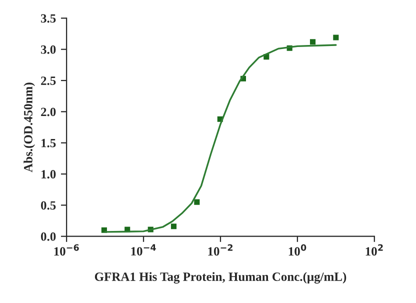 This screenshot has height=303, width=416. Describe the element at coordinates (143, 250) in the screenshot. I see `x-tick-label: 10$^{−4}$` at that location.